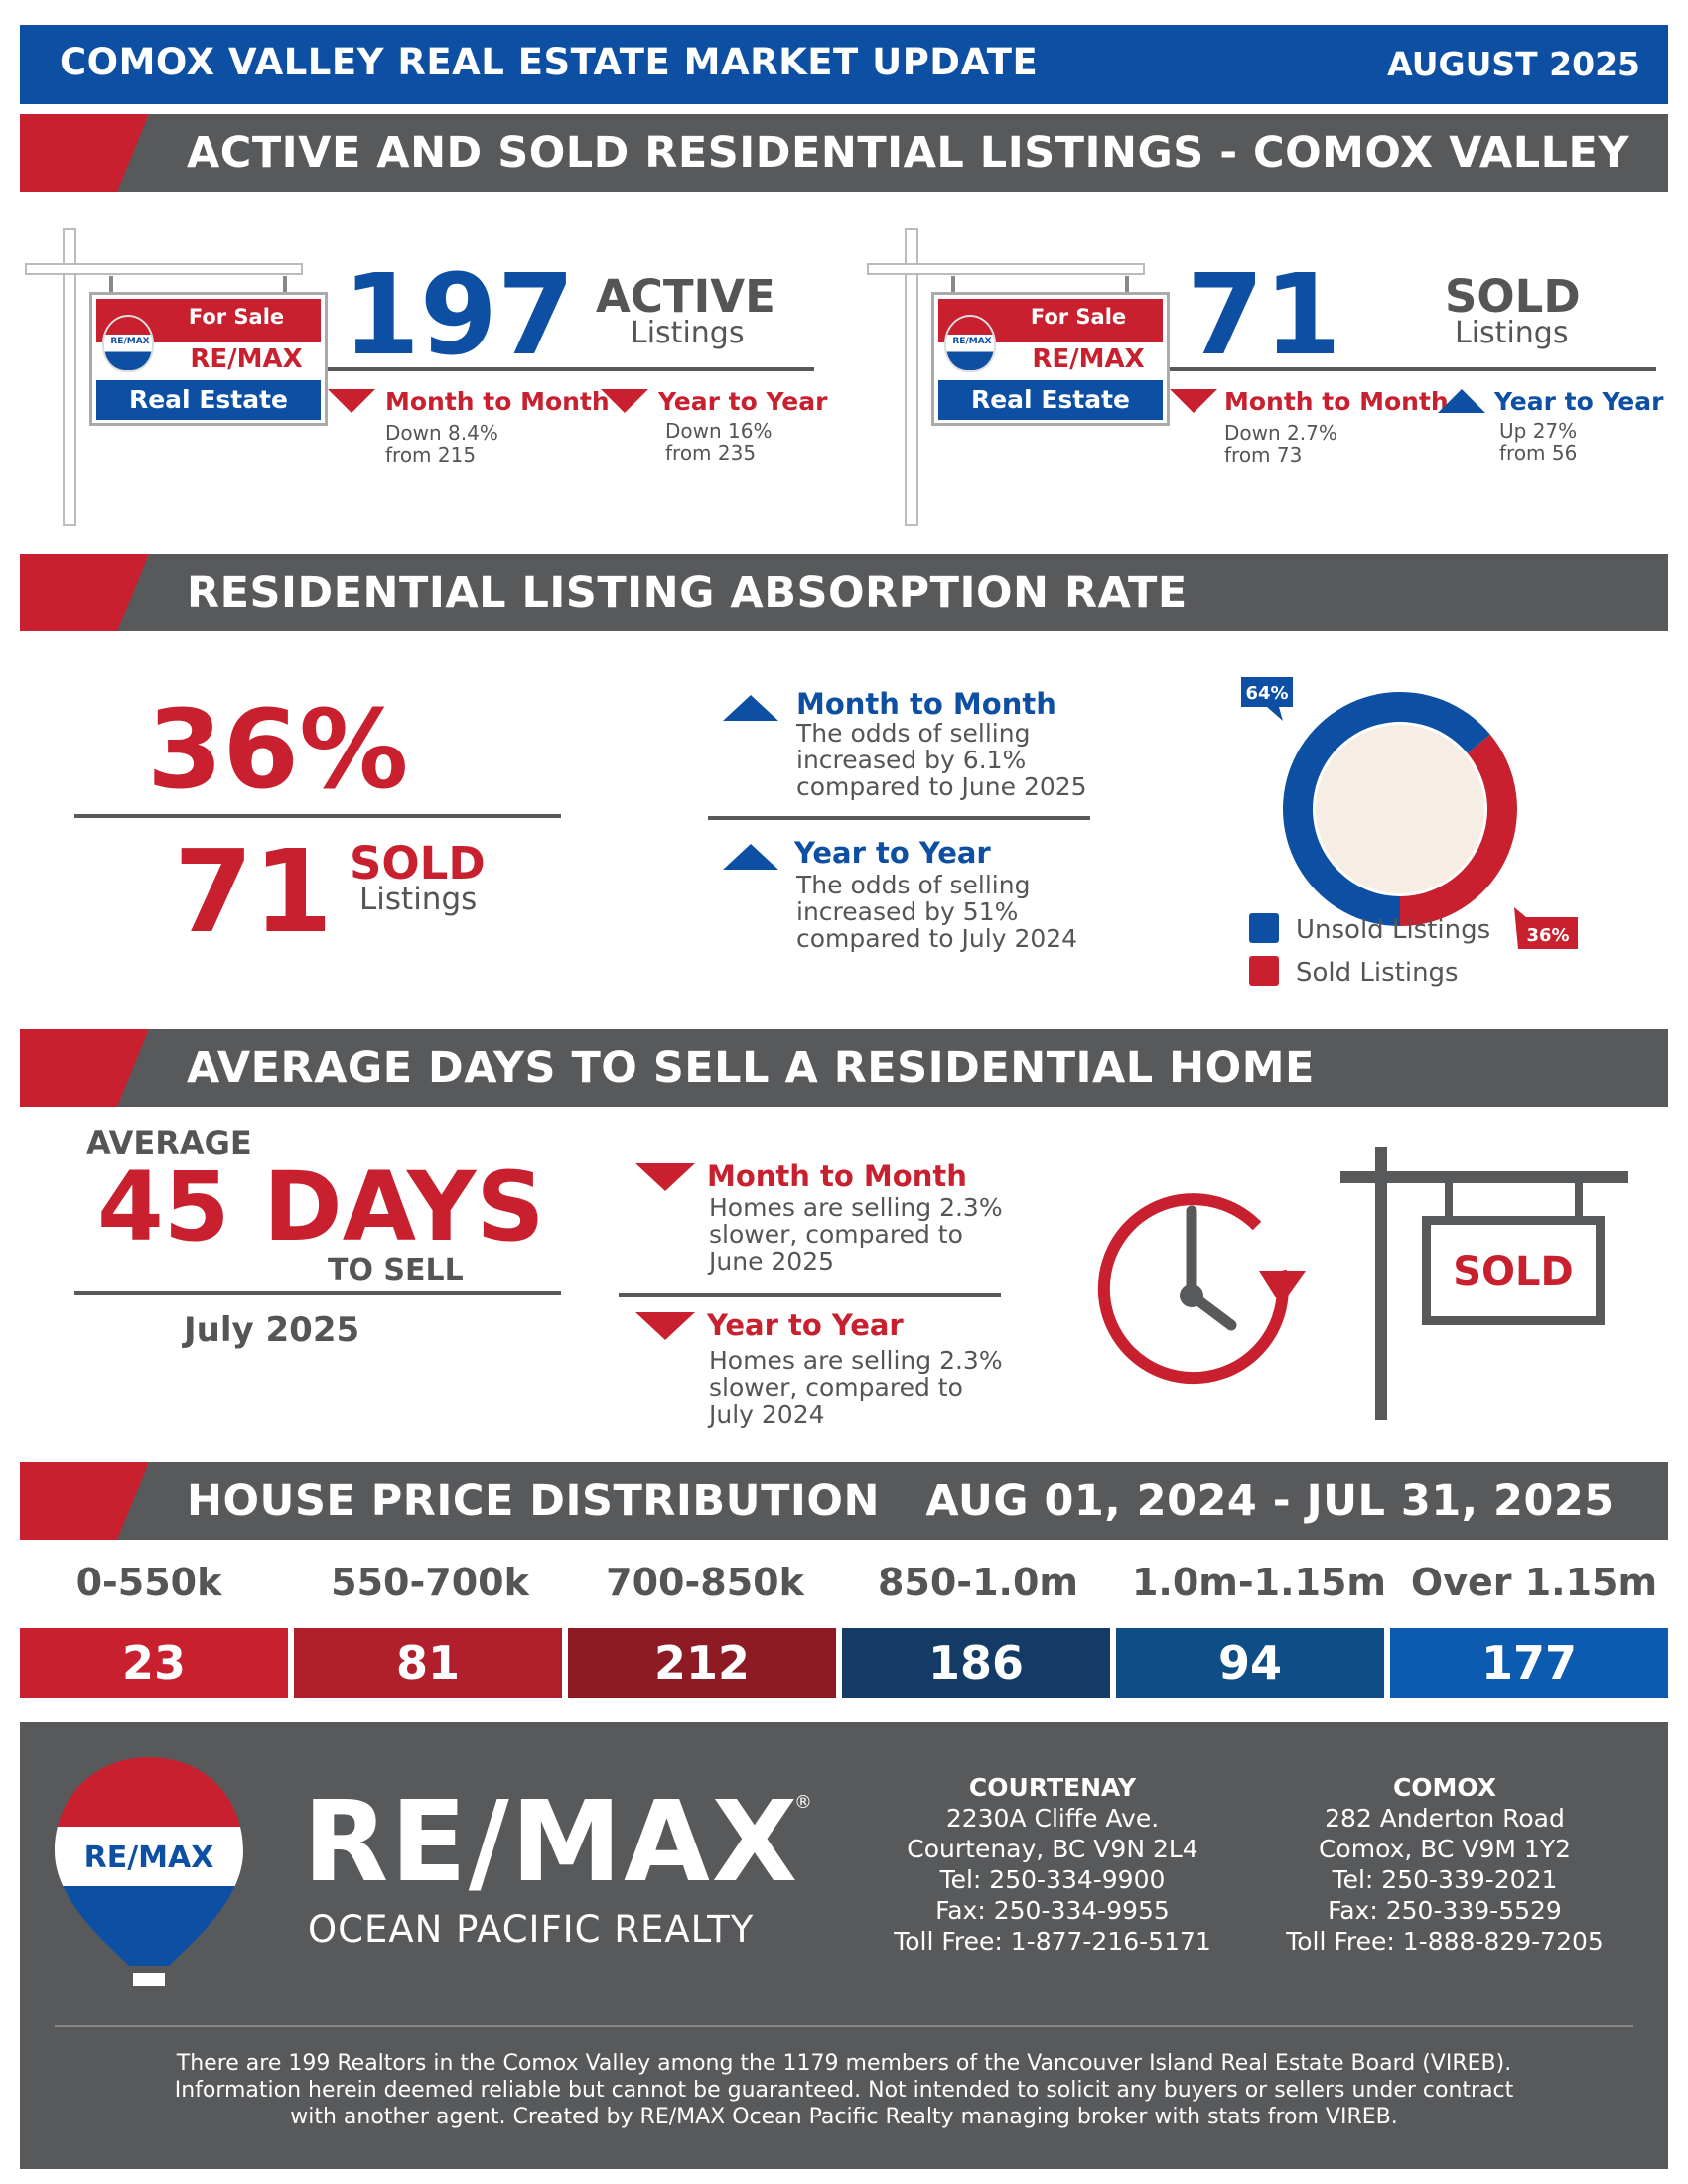  I want to click on price-count-bar: 212, so click(702, 1663).